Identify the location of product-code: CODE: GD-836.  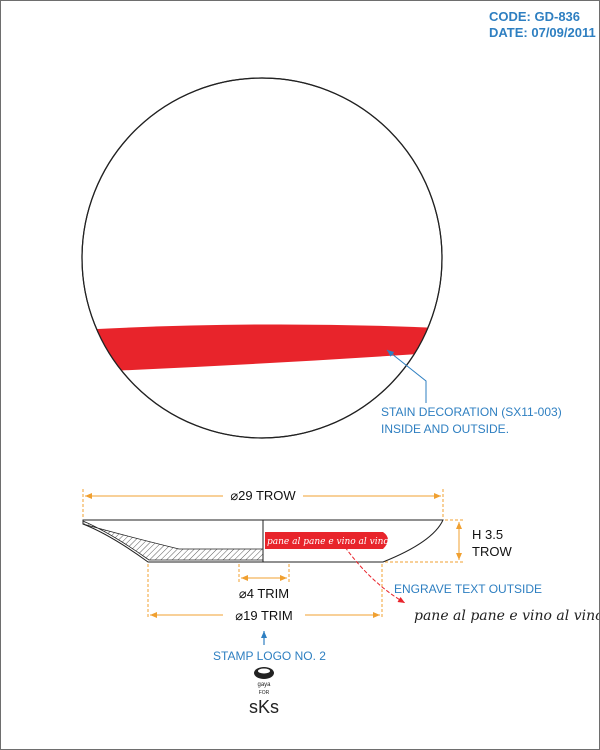
(535, 16).